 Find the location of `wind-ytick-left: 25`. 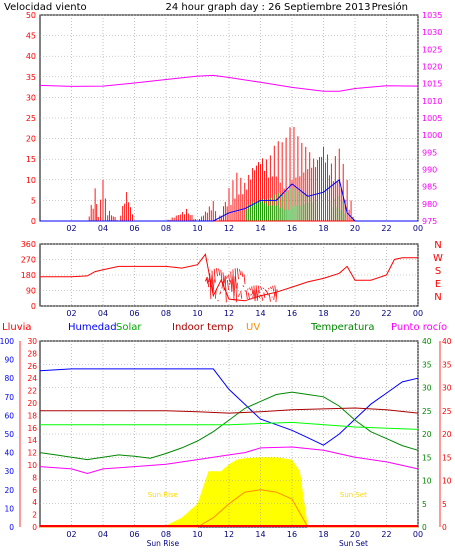

wind-ytick-left: 25 is located at coordinates (31, 118).